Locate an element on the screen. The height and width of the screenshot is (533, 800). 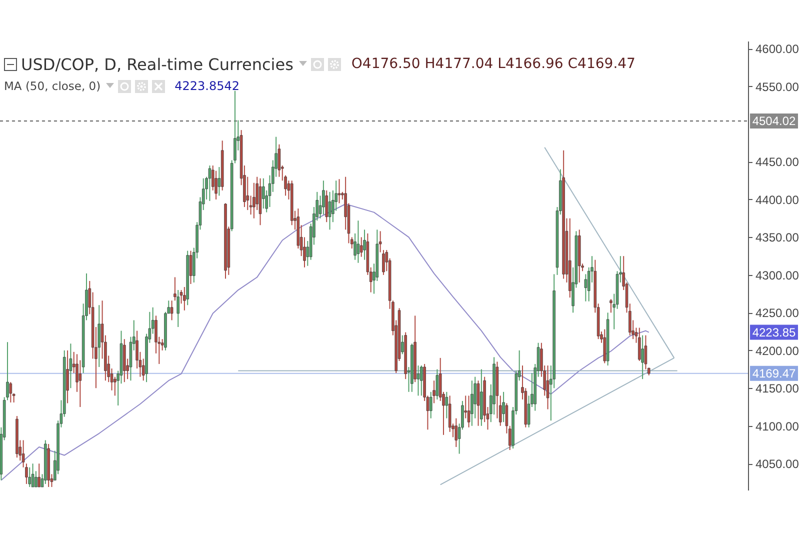
y-tick-label: 4300.00 is located at coordinates (778, 275).